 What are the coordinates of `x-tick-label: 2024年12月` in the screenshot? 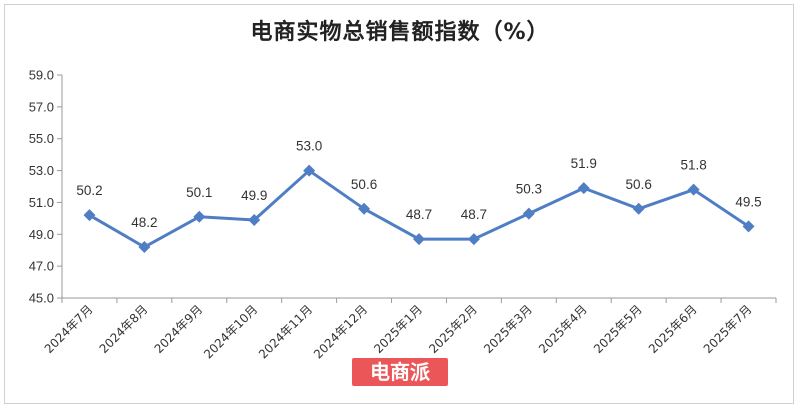 It's located at (340, 331).